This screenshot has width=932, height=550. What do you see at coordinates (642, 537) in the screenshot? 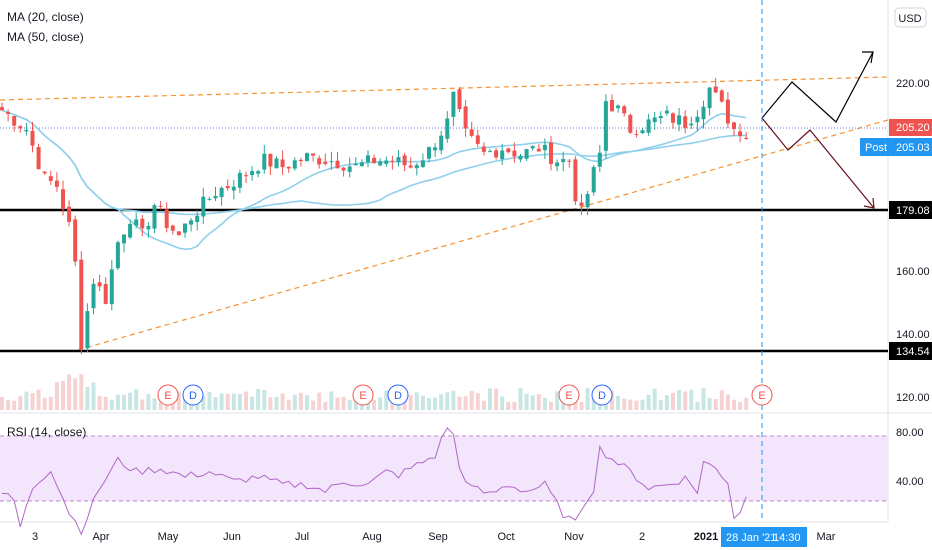
I see `time-label: 2` at bounding box center [642, 537].